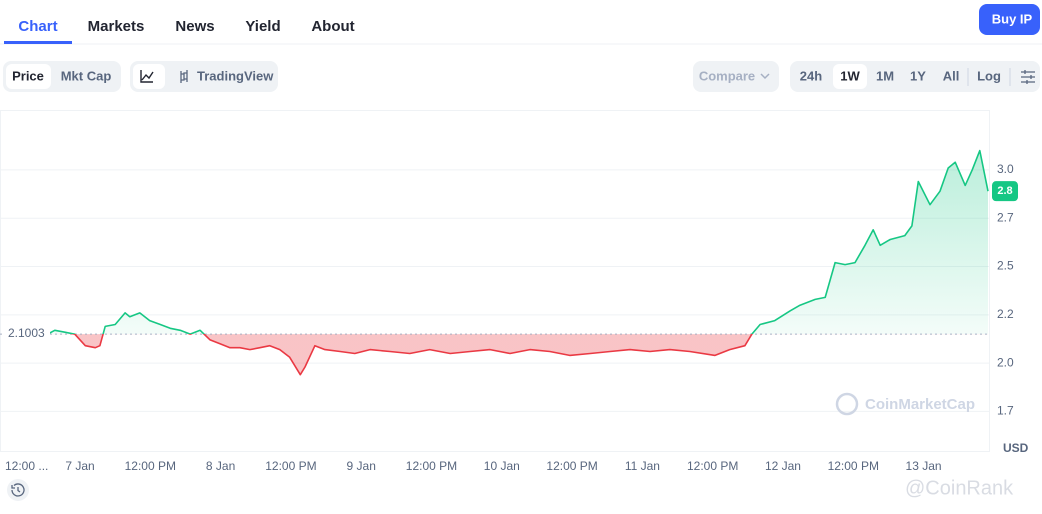  I want to click on x-tick-label: 9 Jan, so click(361, 466).